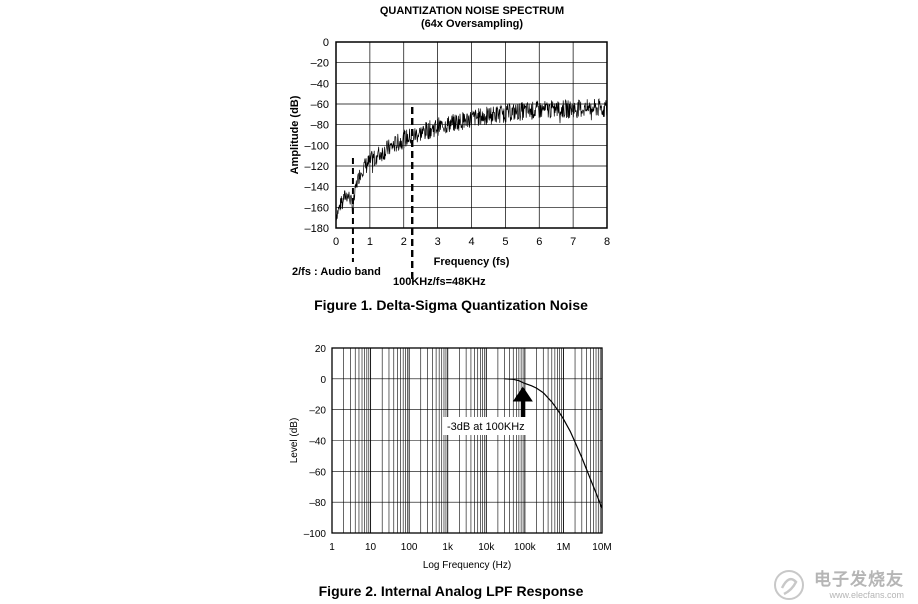 The image size is (918, 604). What do you see at coordinates (467, 565) in the screenshot?
I see `x-axis-label: Log Frequency (Hz)` at bounding box center [467, 565].